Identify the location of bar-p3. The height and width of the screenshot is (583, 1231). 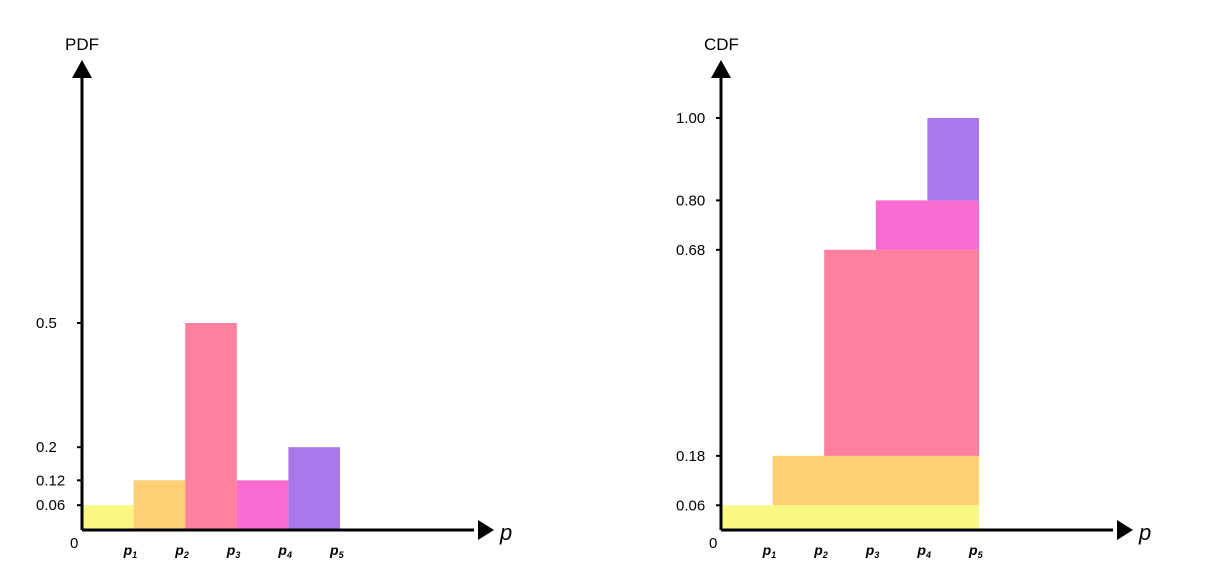
(211, 426).